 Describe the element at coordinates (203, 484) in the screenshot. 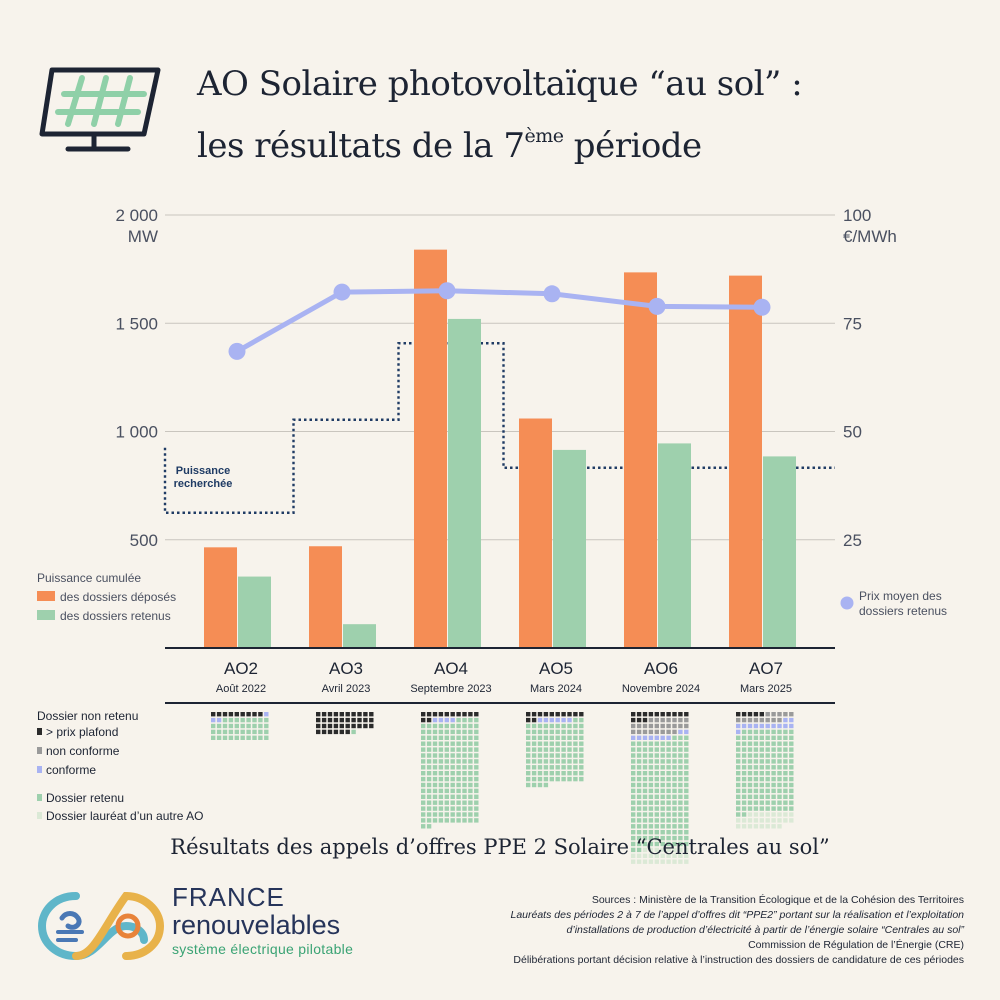

I see `sought-power-label: recherchée` at that location.